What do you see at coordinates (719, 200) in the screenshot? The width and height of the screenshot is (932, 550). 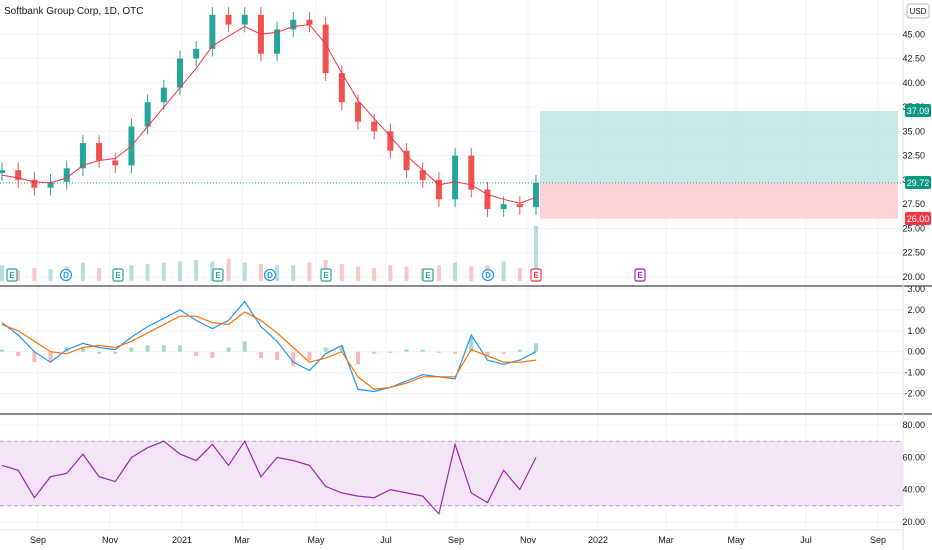 I see `stop-zone` at bounding box center [719, 200].